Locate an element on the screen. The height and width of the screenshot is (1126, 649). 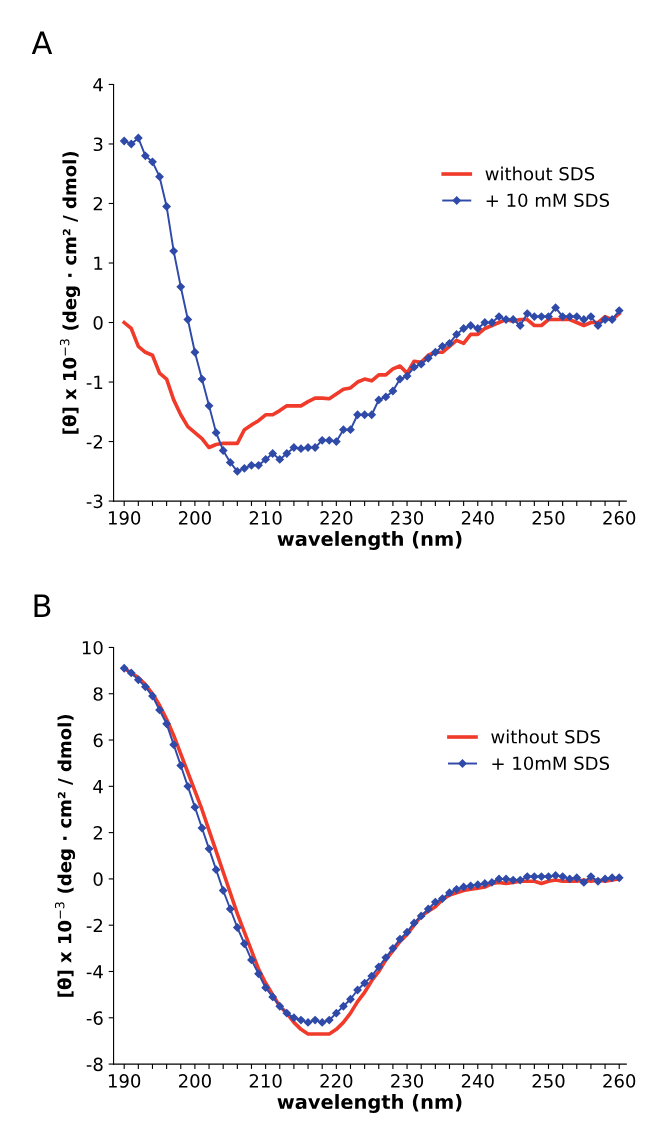
y-tick-label: 8 is located at coordinates (98, 694).